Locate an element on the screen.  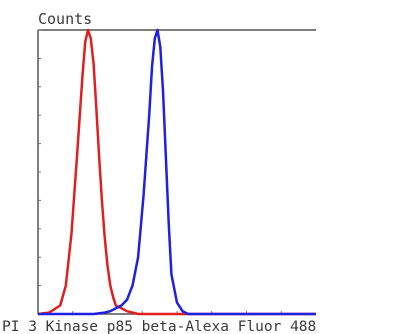
y-axis-label: Counts is located at coordinates (65, 19).